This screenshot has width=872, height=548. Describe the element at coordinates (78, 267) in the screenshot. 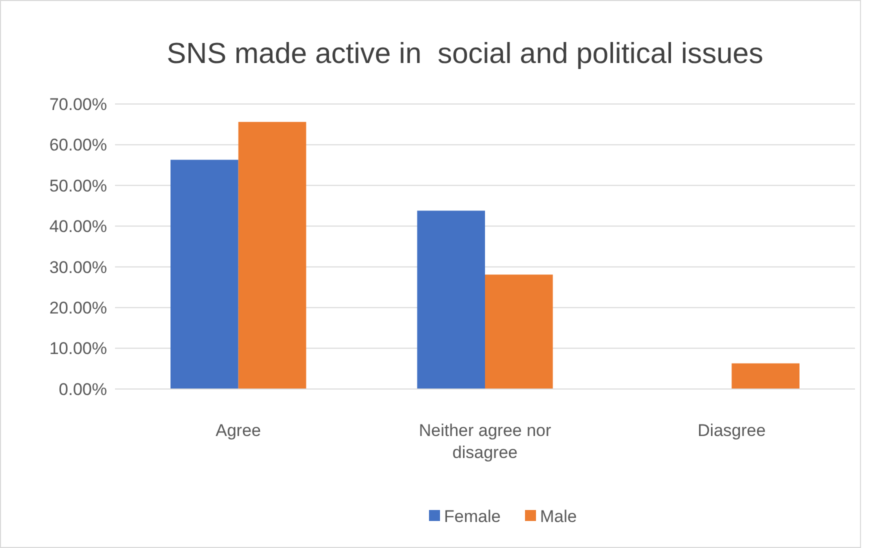

I see `y-tick-label: 30.00%` at that location.